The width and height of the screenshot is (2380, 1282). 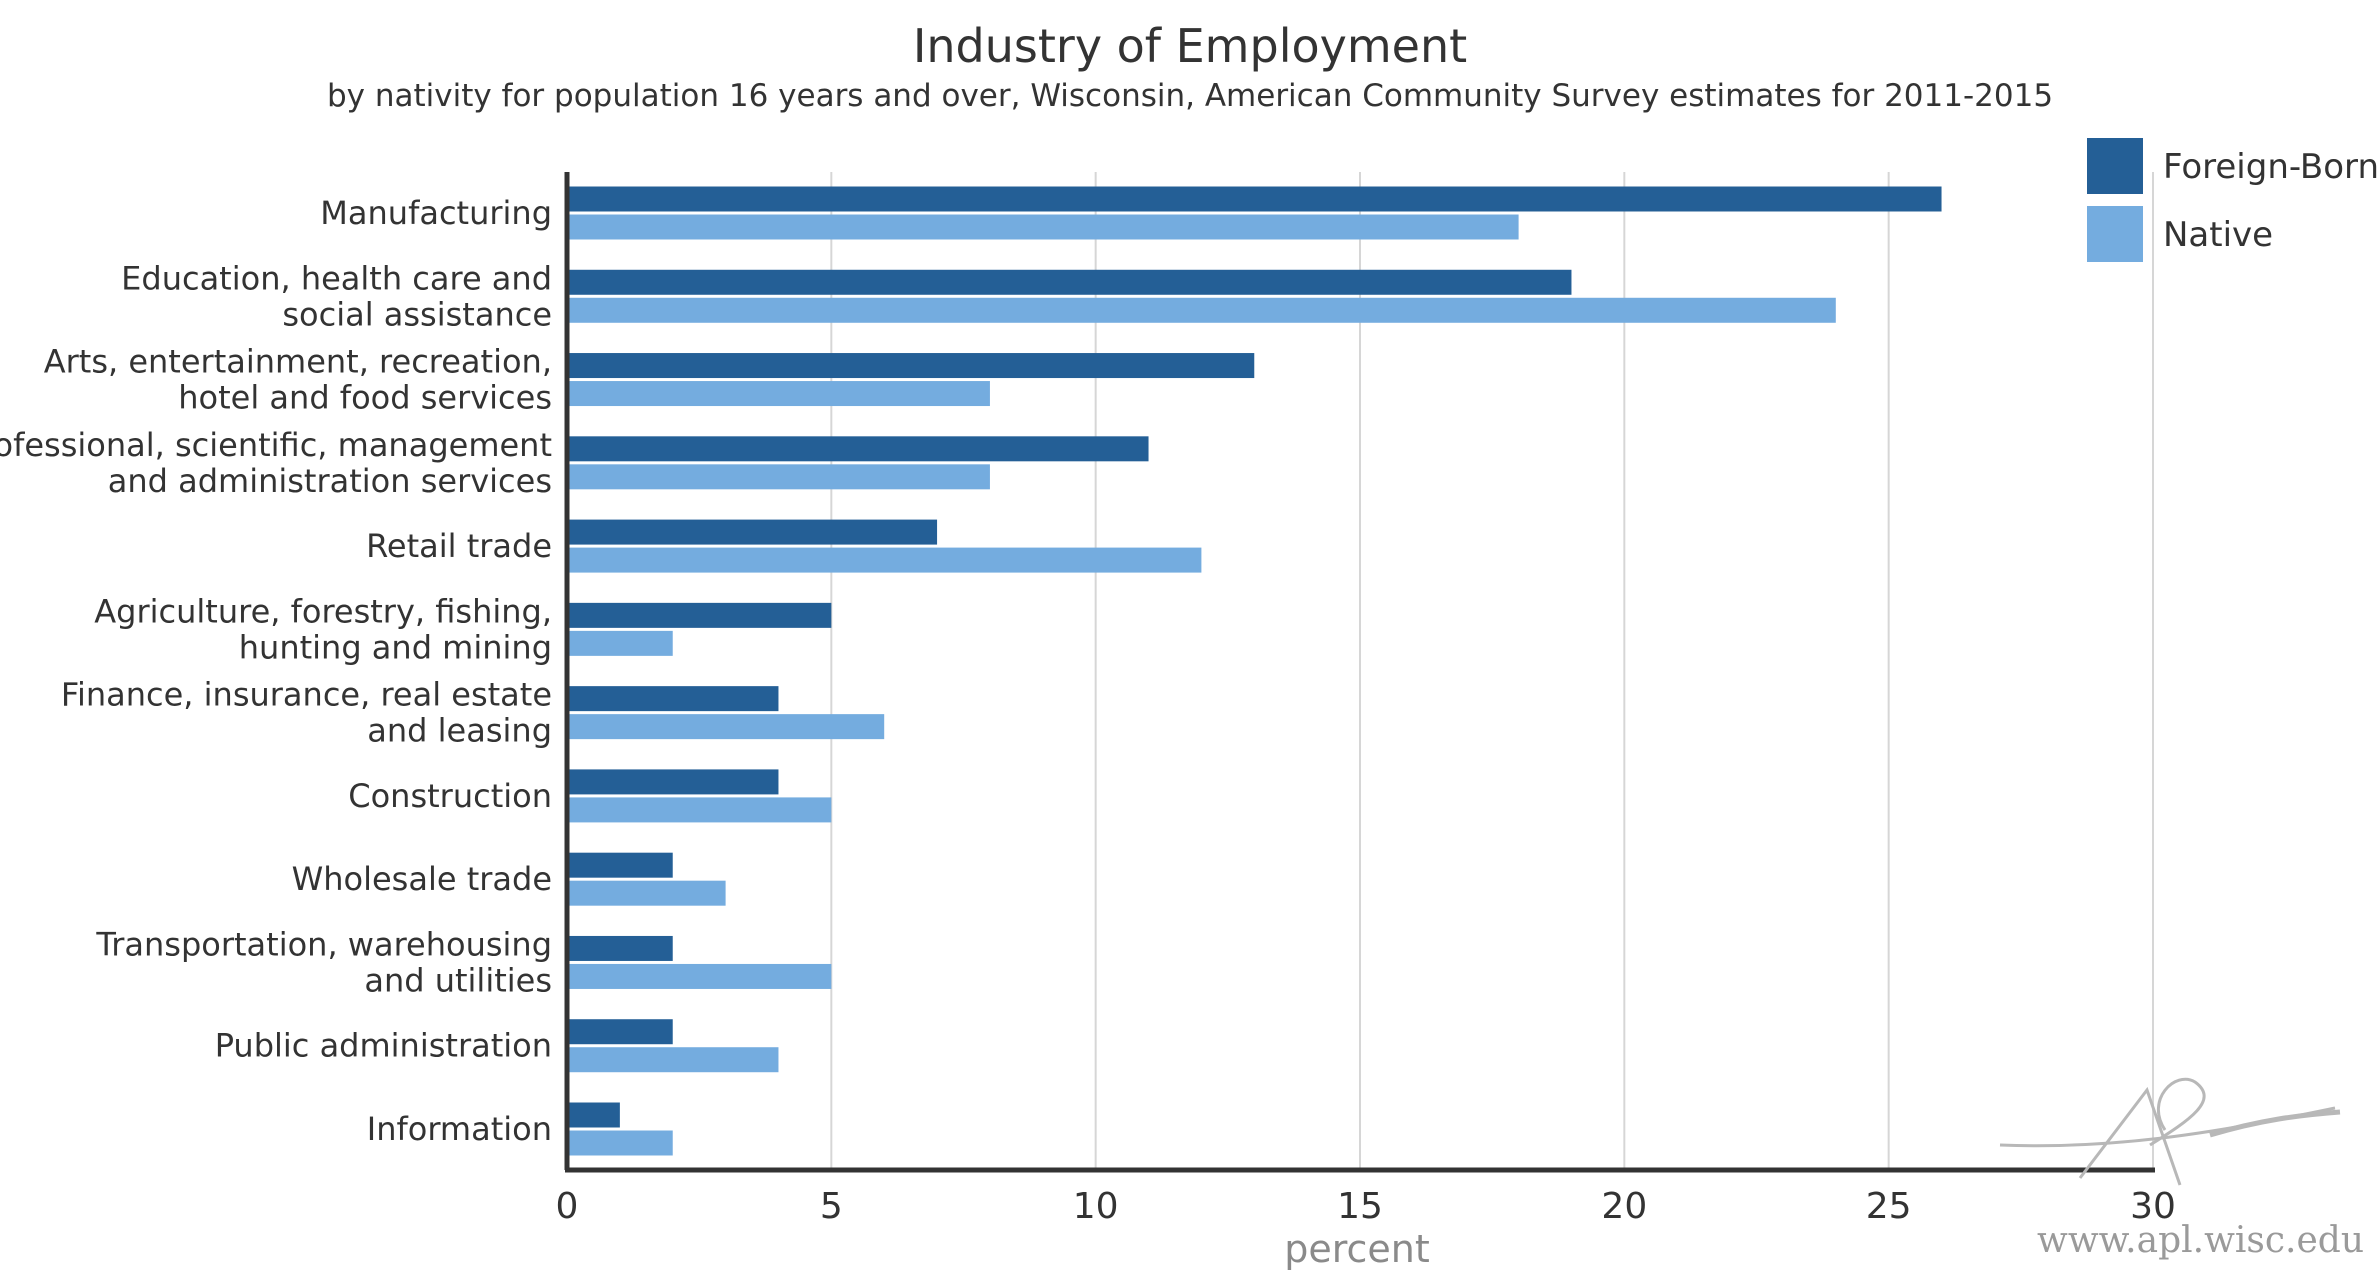 I want to click on x-axis-label: percent, so click(x=1357, y=1249).